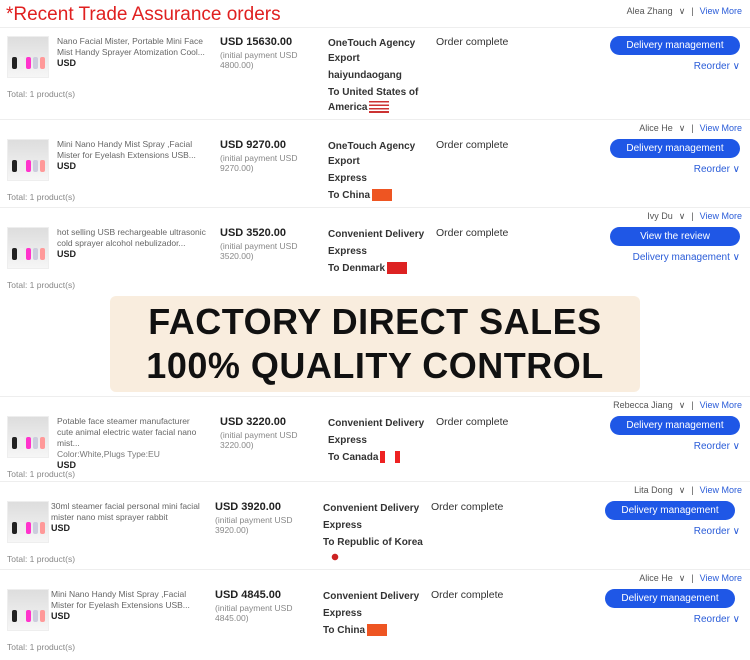  I want to click on shipping-line: To Canada, so click(381, 457).